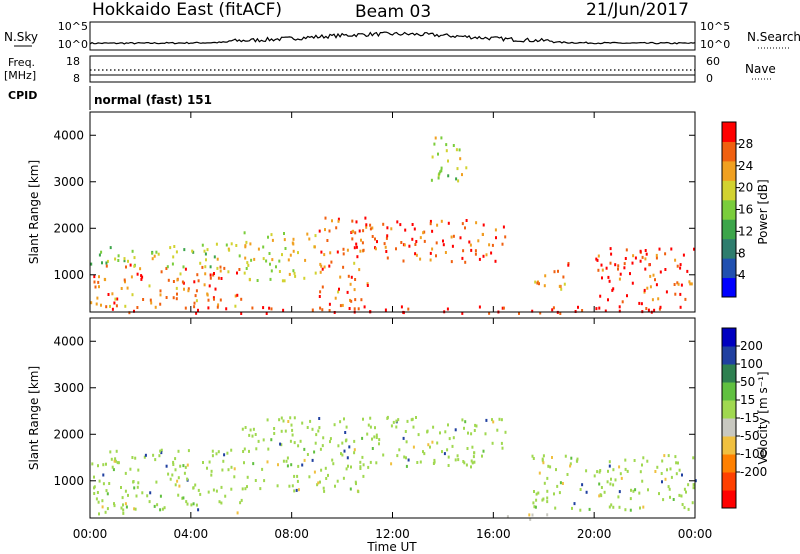 The image size is (800, 554). Describe the element at coordinates (73, 61) in the screenshot. I see `freq-tick-top: 18` at that location.